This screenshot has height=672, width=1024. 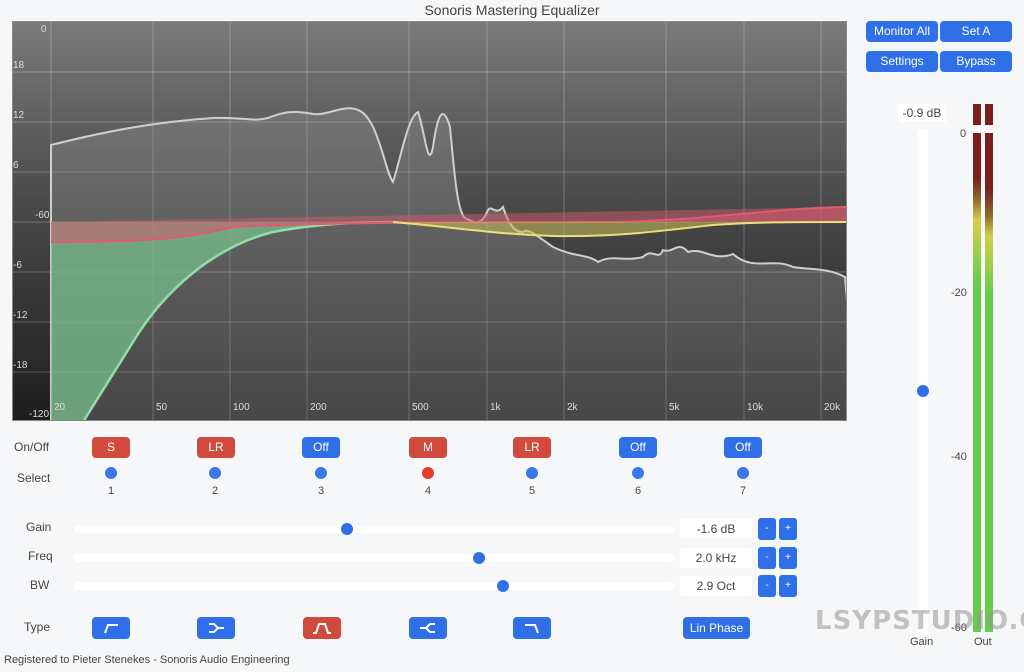 I want to click on gain-label: Gain, so click(x=39, y=527).